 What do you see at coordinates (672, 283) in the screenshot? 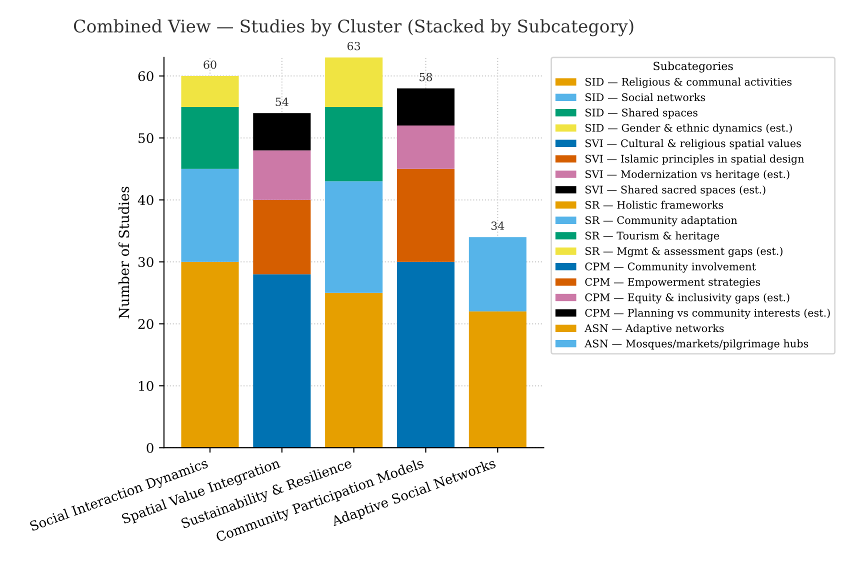
I see `legend-label: CPM — Empowerment strategies` at bounding box center [672, 283].